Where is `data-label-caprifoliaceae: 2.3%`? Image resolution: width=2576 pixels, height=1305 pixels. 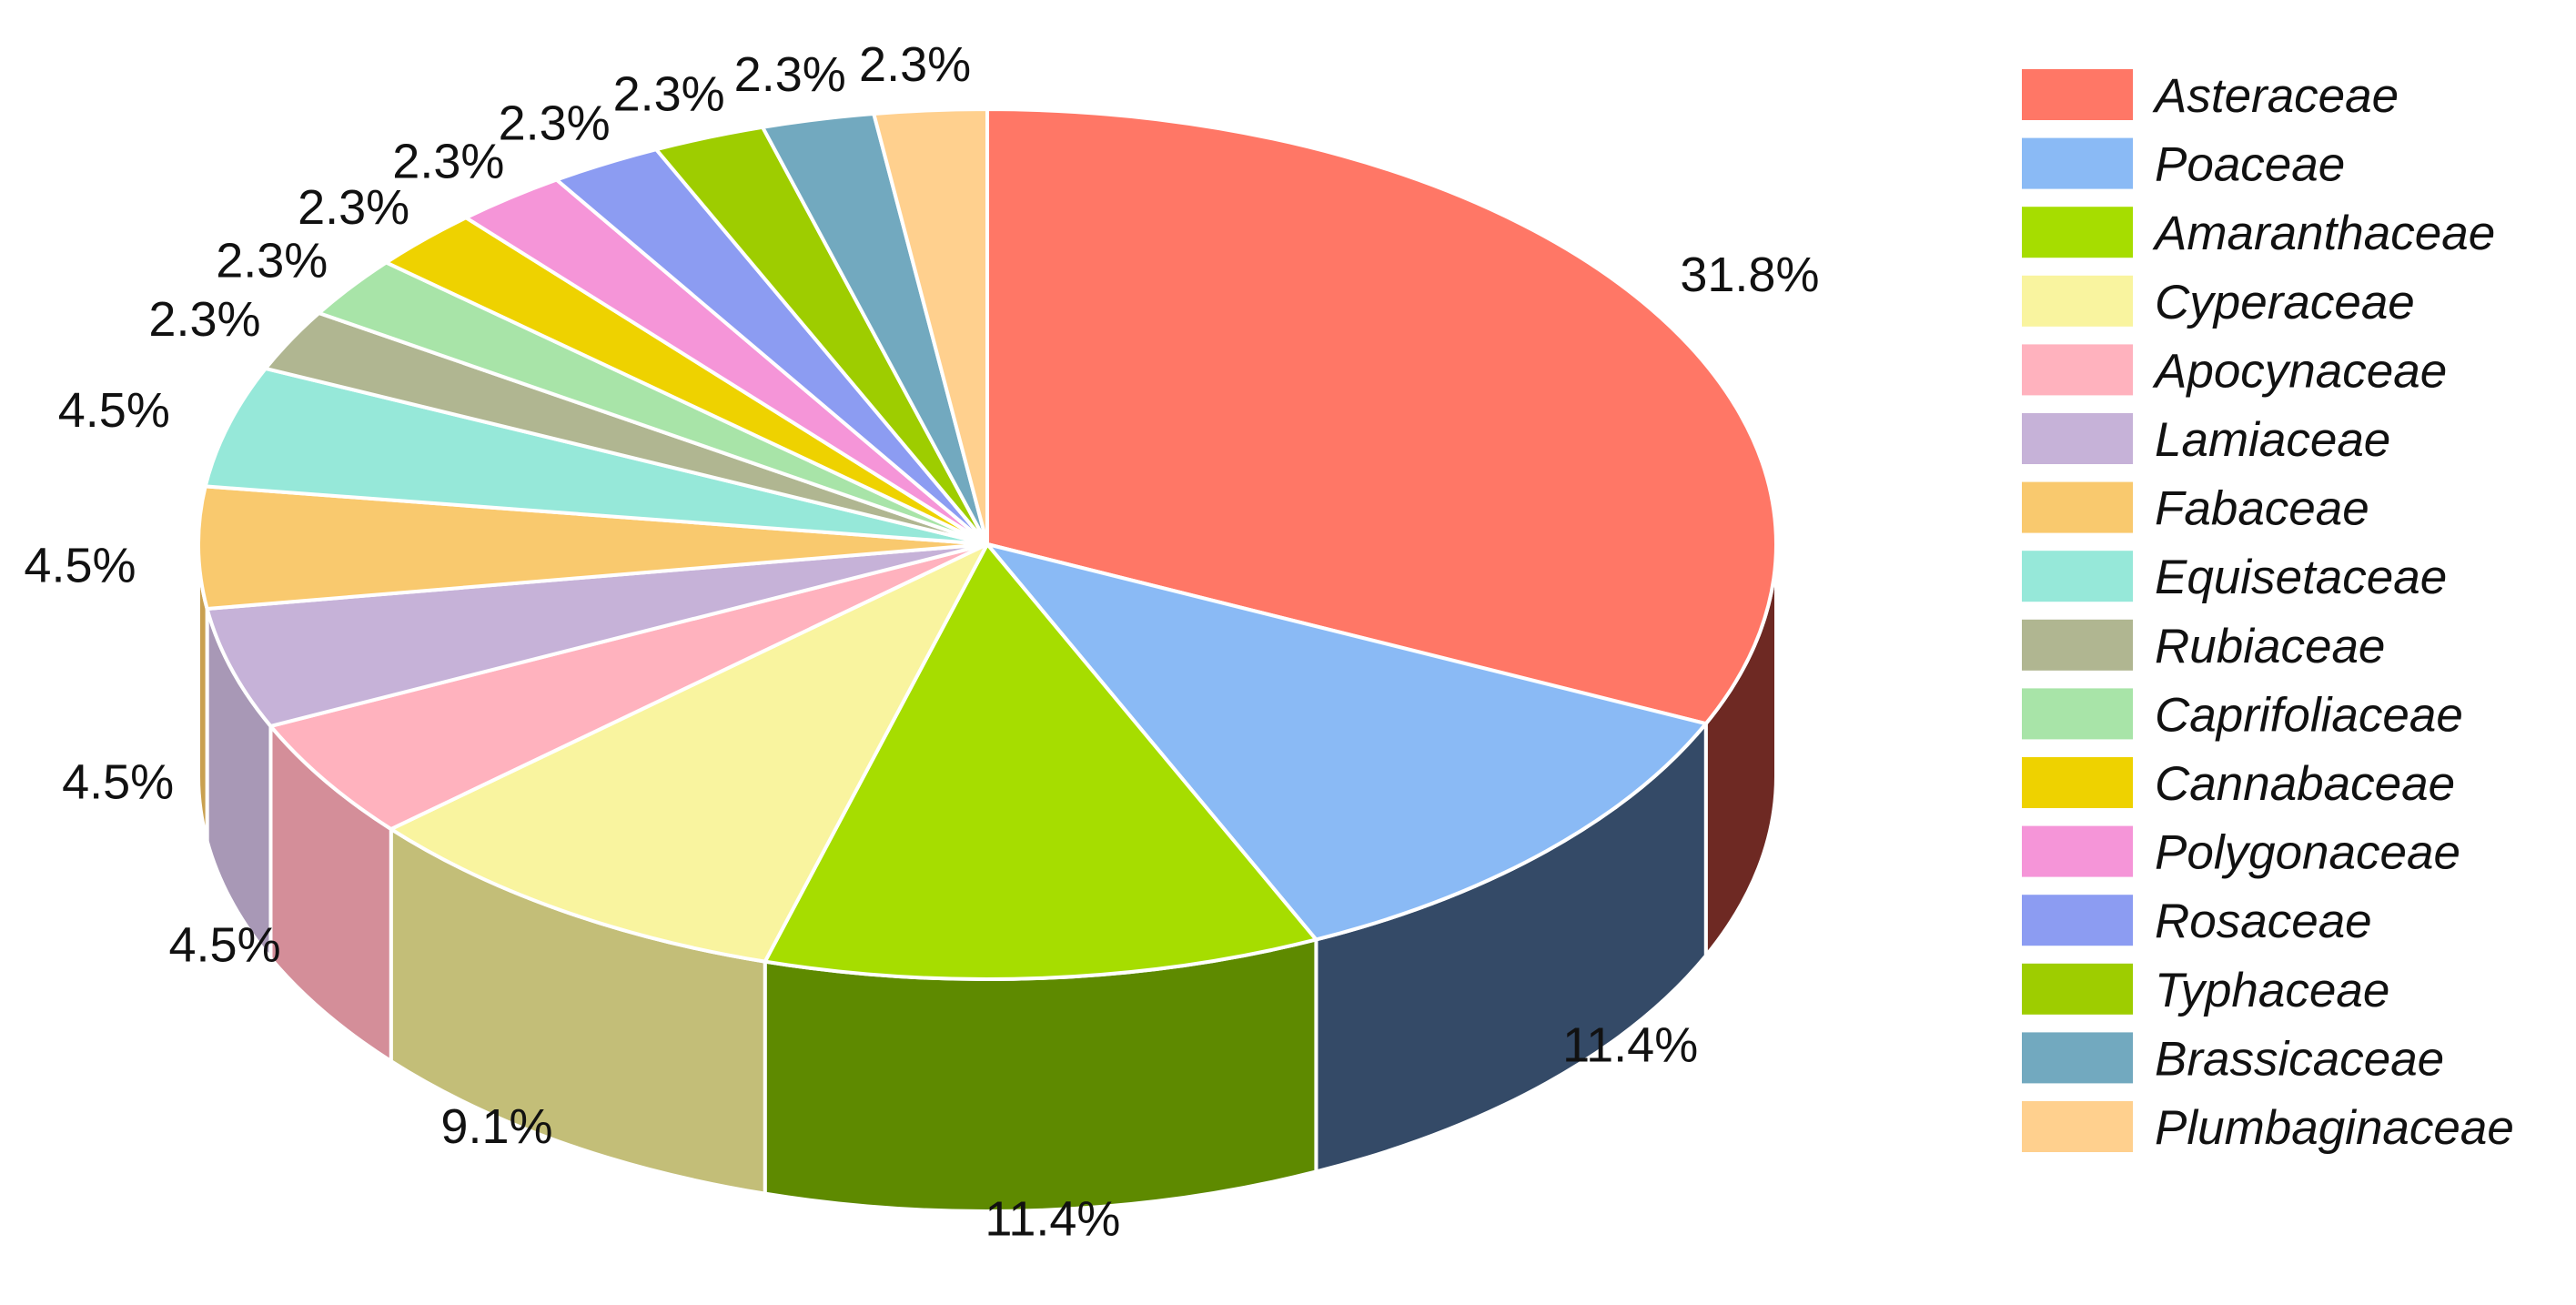 data-label-caprifoliaceae: 2.3% is located at coordinates (272, 260).